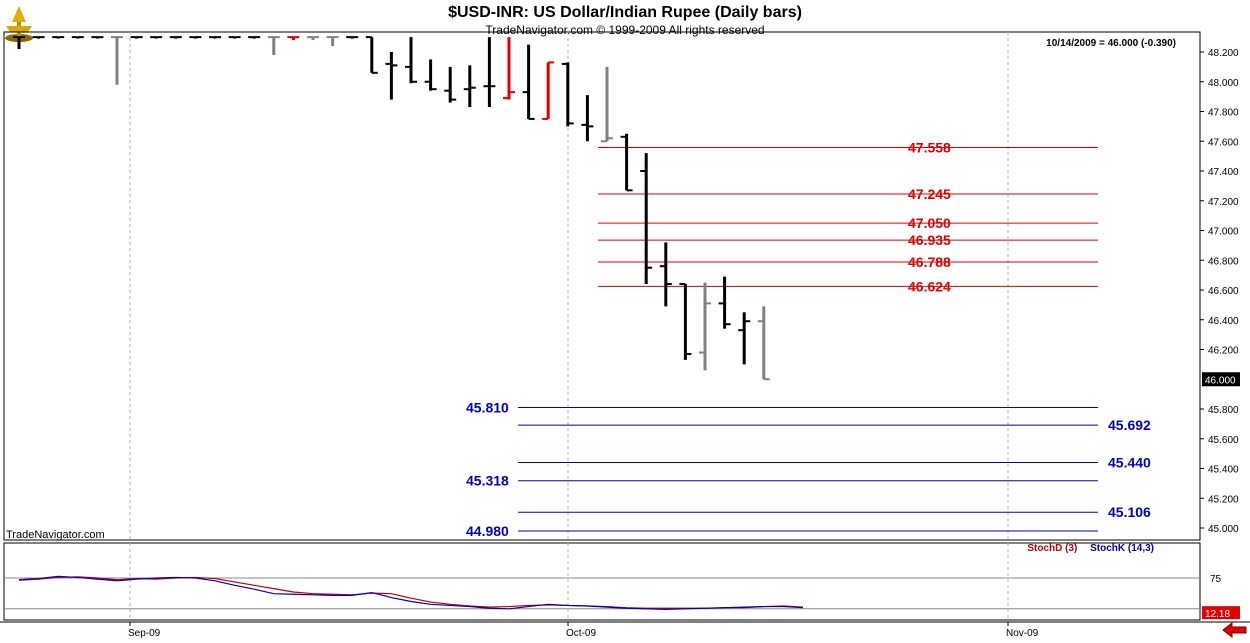 Image resolution: width=1250 pixels, height=643 pixels. What do you see at coordinates (1223, 321) in the screenshot?
I see `y-tick-label: 46.400` at bounding box center [1223, 321].